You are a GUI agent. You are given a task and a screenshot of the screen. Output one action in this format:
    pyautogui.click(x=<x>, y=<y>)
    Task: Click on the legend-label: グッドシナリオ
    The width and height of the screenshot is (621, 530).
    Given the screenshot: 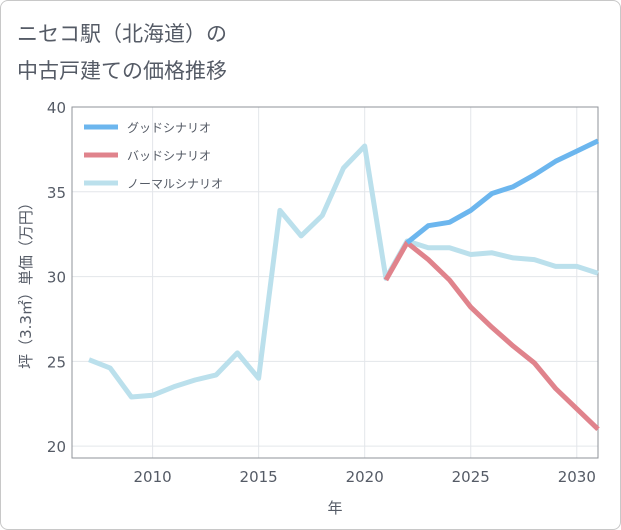 What is the action you would take?
    pyautogui.click(x=169, y=128)
    